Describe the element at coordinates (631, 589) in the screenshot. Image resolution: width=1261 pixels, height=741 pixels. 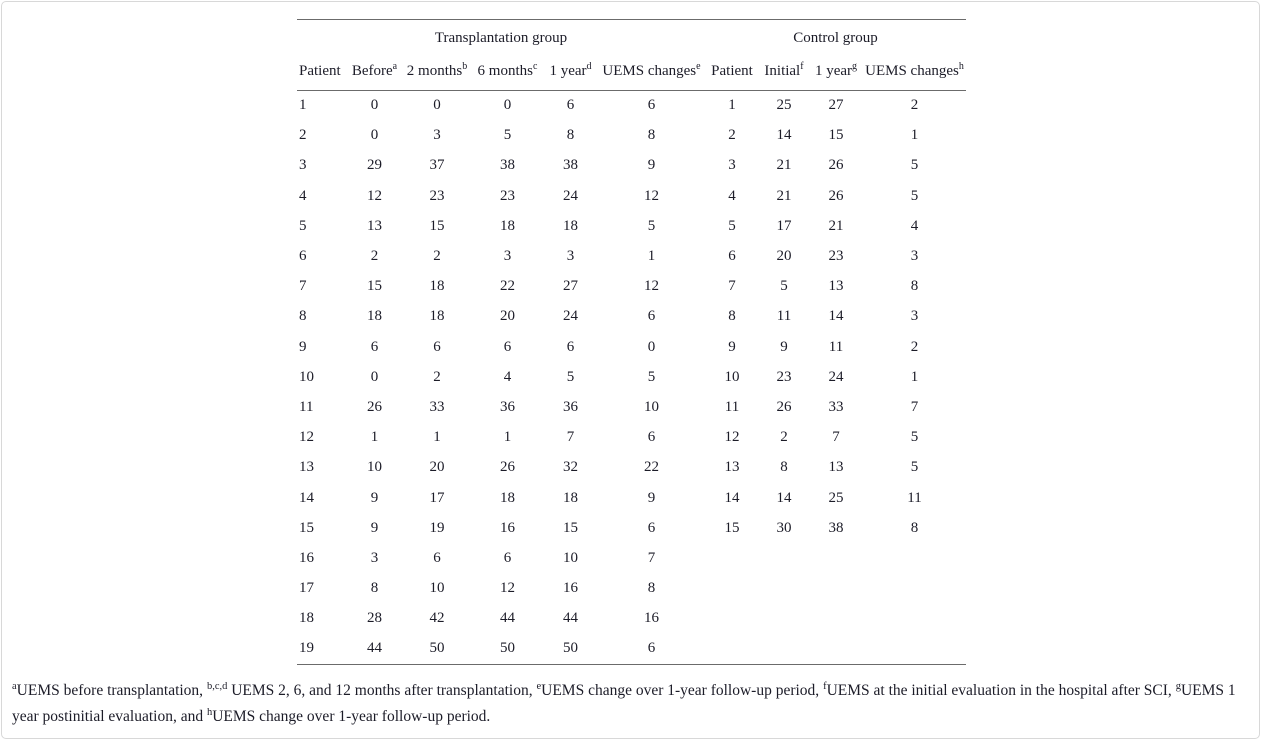
I see `table-row: 17 8 10 12 16 8` at that location.